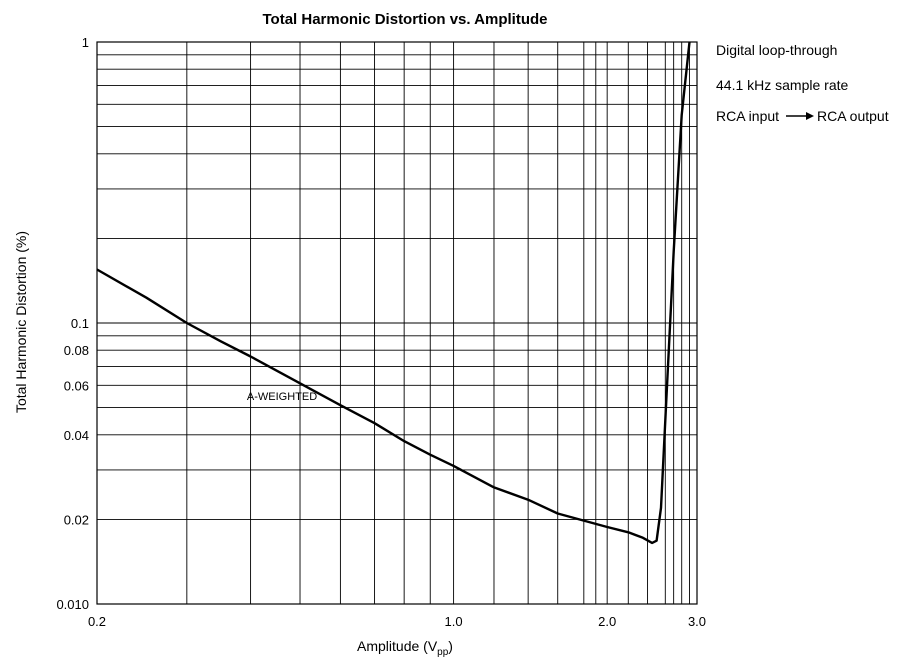 The width and height of the screenshot is (923, 662). What do you see at coordinates (404, 19) in the screenshot?
I see `chart-title: Total Harmonic Distortion vs. Amplitude` at bounding box center [404, 19].